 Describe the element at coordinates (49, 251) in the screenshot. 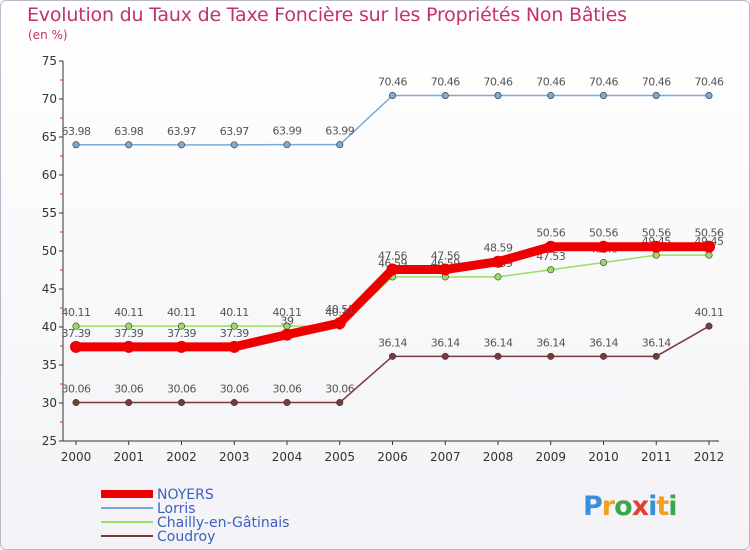

I see `y-tick-label: 50` at that location.